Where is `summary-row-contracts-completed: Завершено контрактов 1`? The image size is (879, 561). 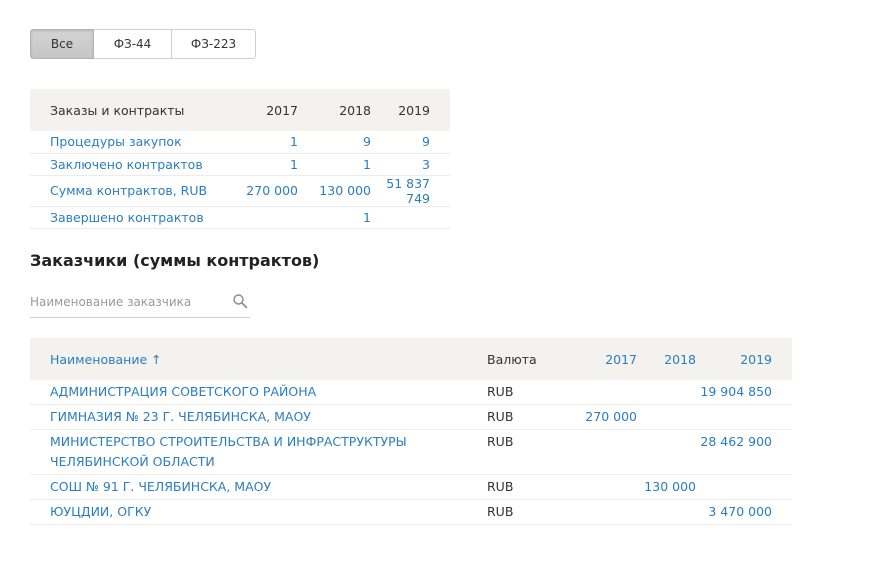 summary-row-contracts-completed: Завершено контрактов 1 is located at coordinates (240, 217).